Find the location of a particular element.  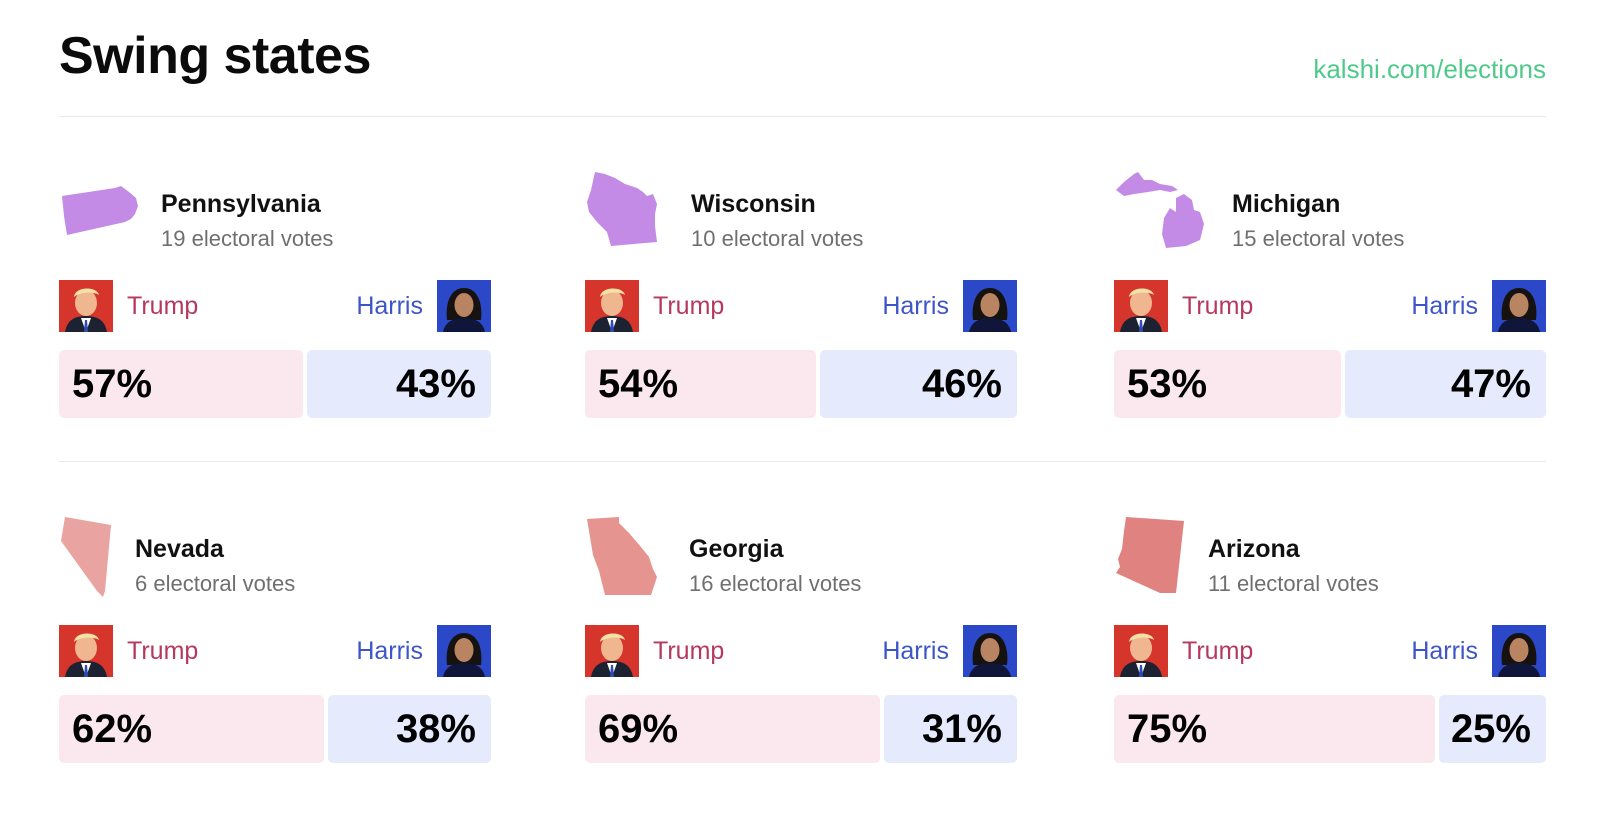

odds-bar: 57% 43% is located at coordinates (275, 384).